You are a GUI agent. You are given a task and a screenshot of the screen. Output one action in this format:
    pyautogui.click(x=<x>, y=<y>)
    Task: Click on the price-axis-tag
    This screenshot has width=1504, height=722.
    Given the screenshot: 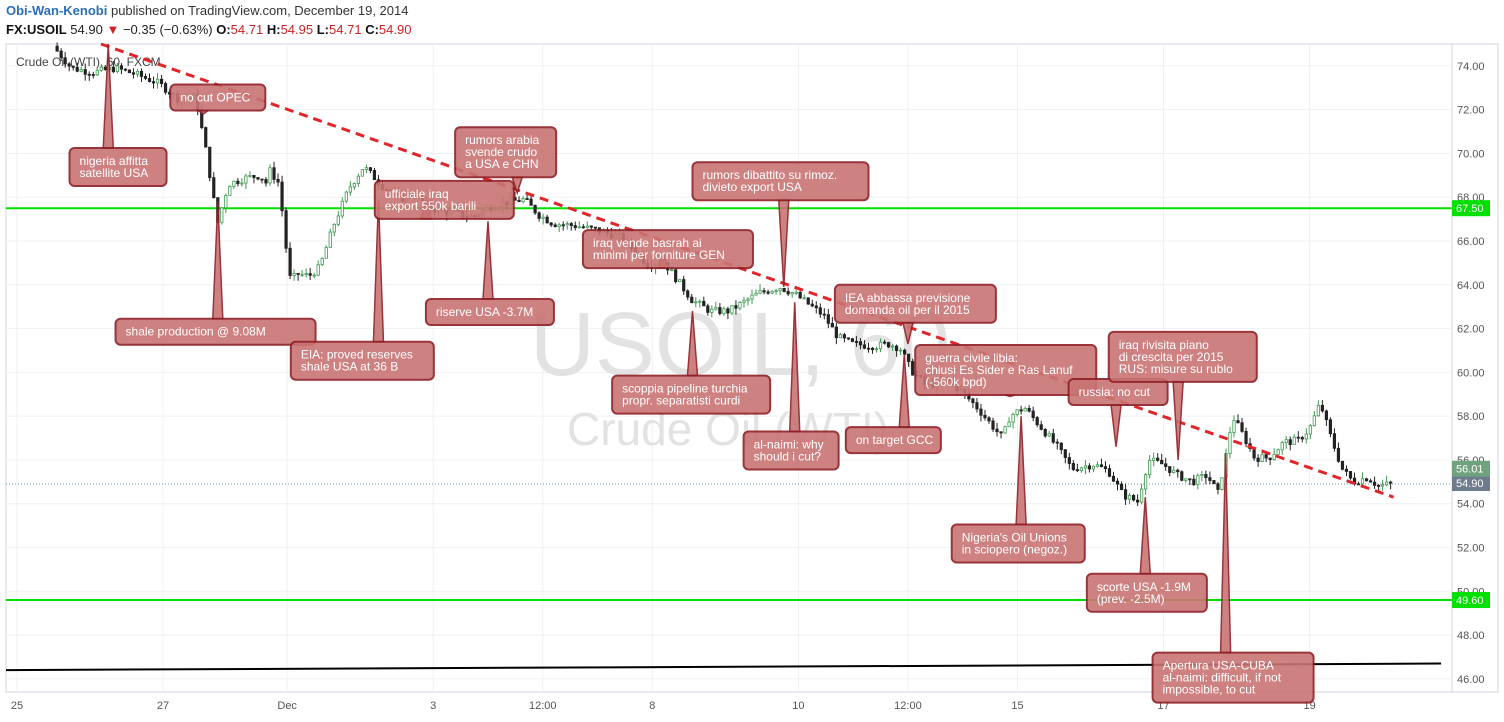 What is the action you would take?
    pyautogui.click(x=1471, y=468)
    